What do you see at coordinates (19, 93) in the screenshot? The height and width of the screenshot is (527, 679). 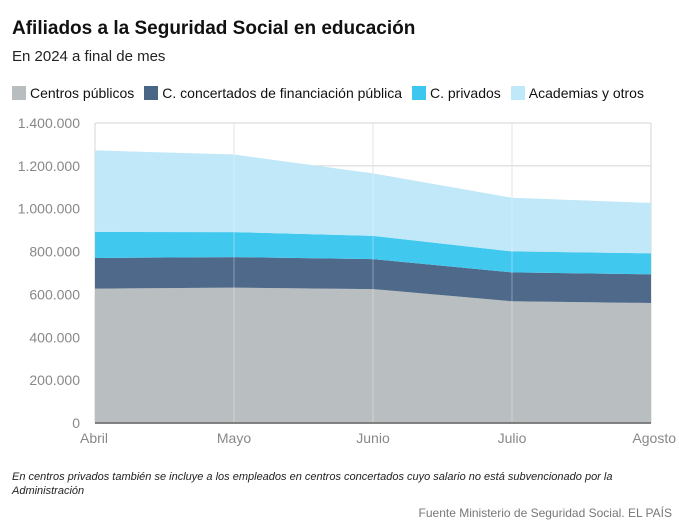 I see `legend-swatch-centros-publicos` at bounding box center [19, 93].